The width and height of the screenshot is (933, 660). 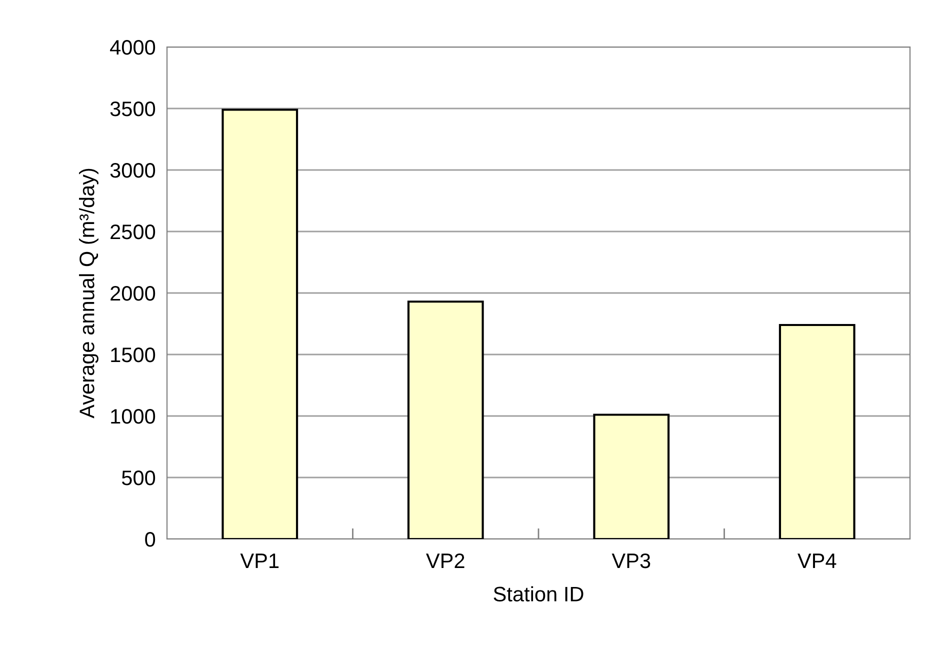 What do you see at coordinates (88, 293) in the screenshot?
I see `y-axis-title: Average annual Q (m³/day)` at bounding box center [88, 293].